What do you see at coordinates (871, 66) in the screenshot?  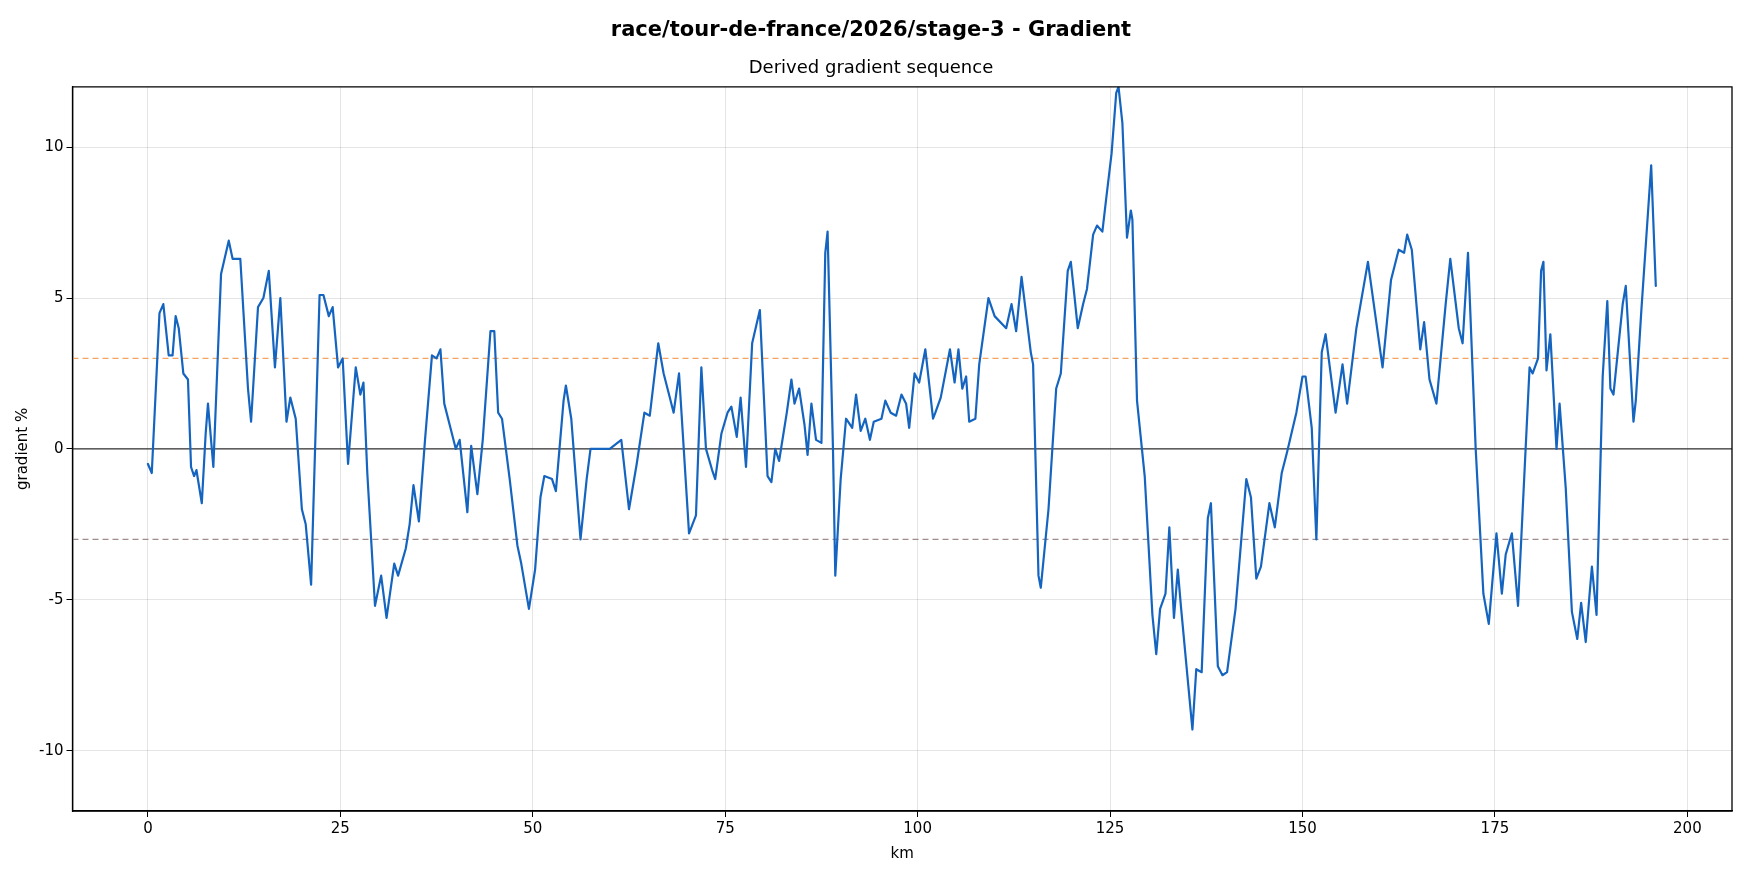 I see `chart-subtitle: Derived gradient sequence` at bounding box center [871, 66].